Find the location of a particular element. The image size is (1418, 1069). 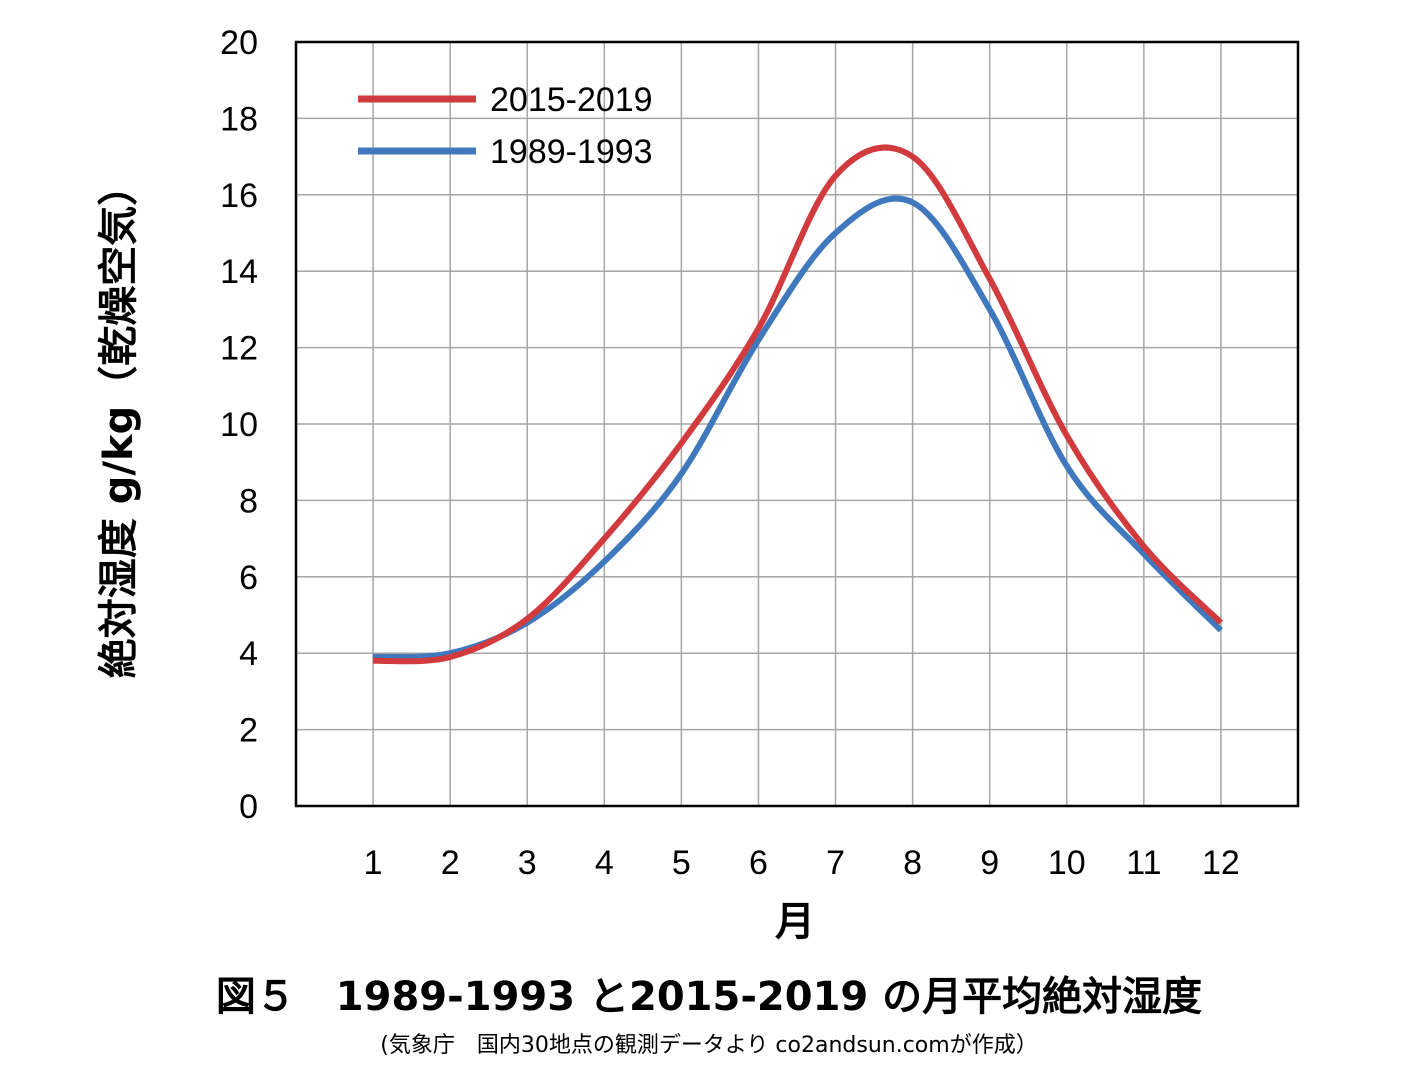

x-axis-title: 月 is located at coordinates (795, 922).